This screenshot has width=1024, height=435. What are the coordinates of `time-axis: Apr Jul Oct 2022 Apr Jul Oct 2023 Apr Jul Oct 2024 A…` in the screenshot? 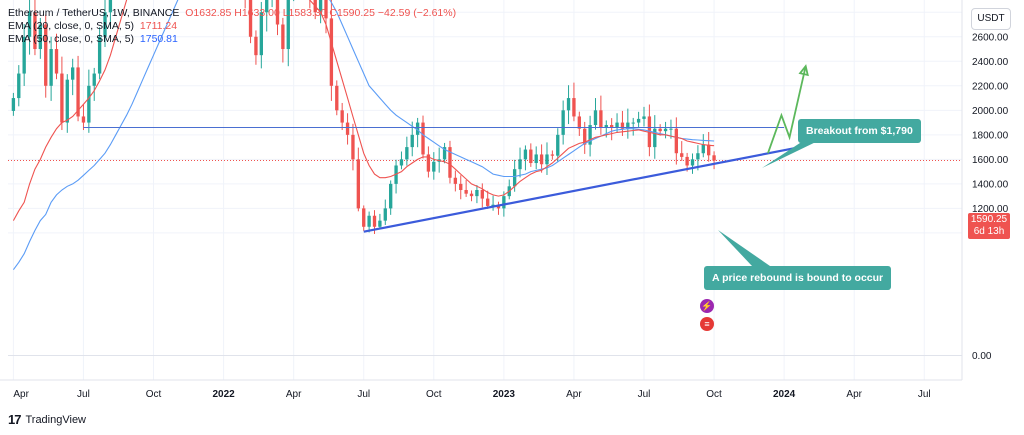 It's located at (471, 394).